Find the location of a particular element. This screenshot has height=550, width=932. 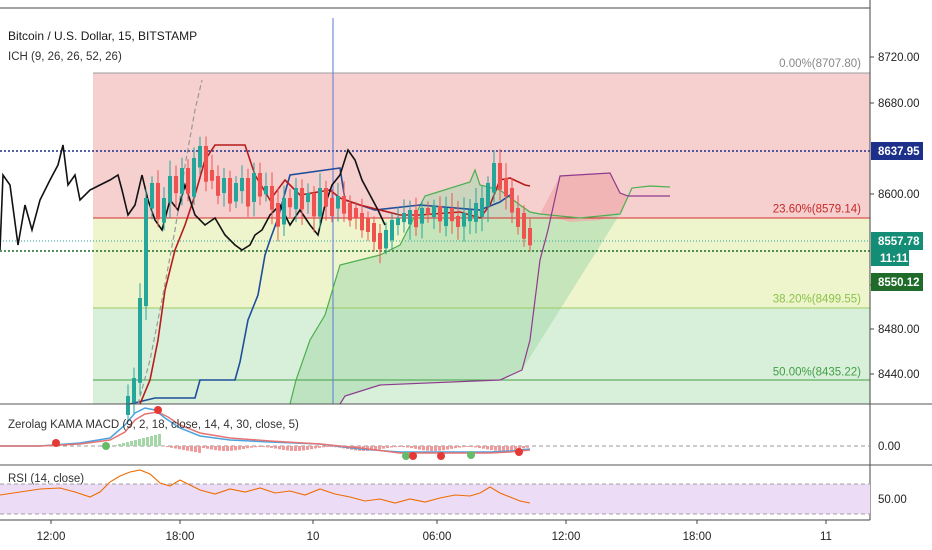

price-tick-label: 8440.00 is located at coordinates (899, 375).